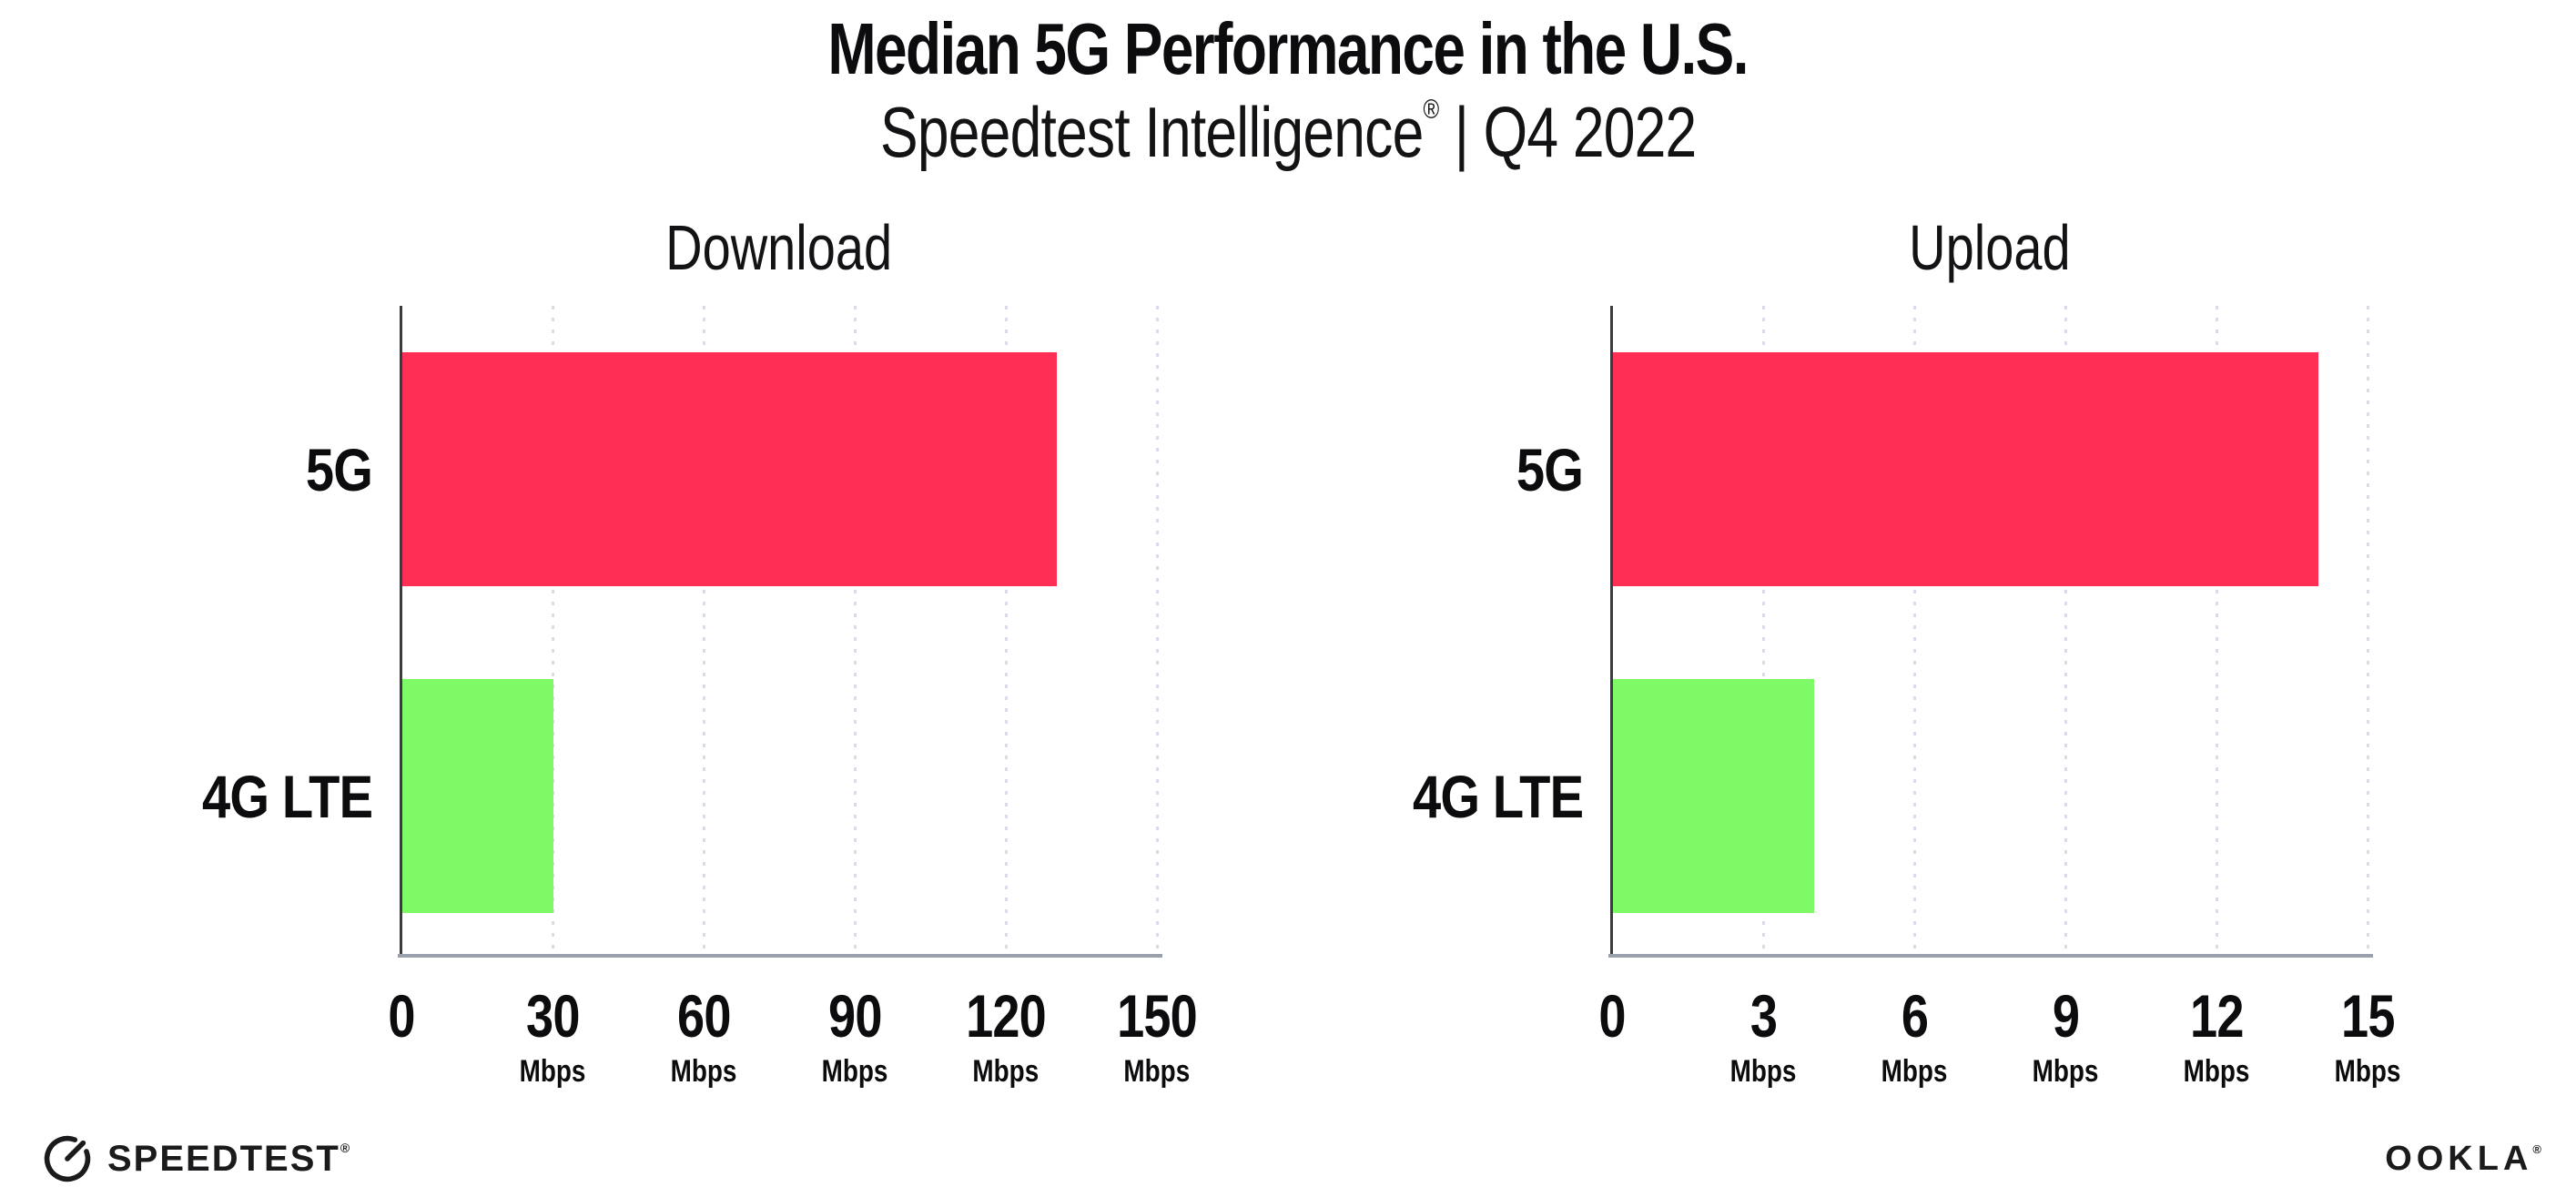 This screenshot has height=1197, width=2576. What do you see at coordinates (2459, 1159) in the screenshot?
I see `ookla-wordmark: OOKLA` at bounding box center [2459, 1159].